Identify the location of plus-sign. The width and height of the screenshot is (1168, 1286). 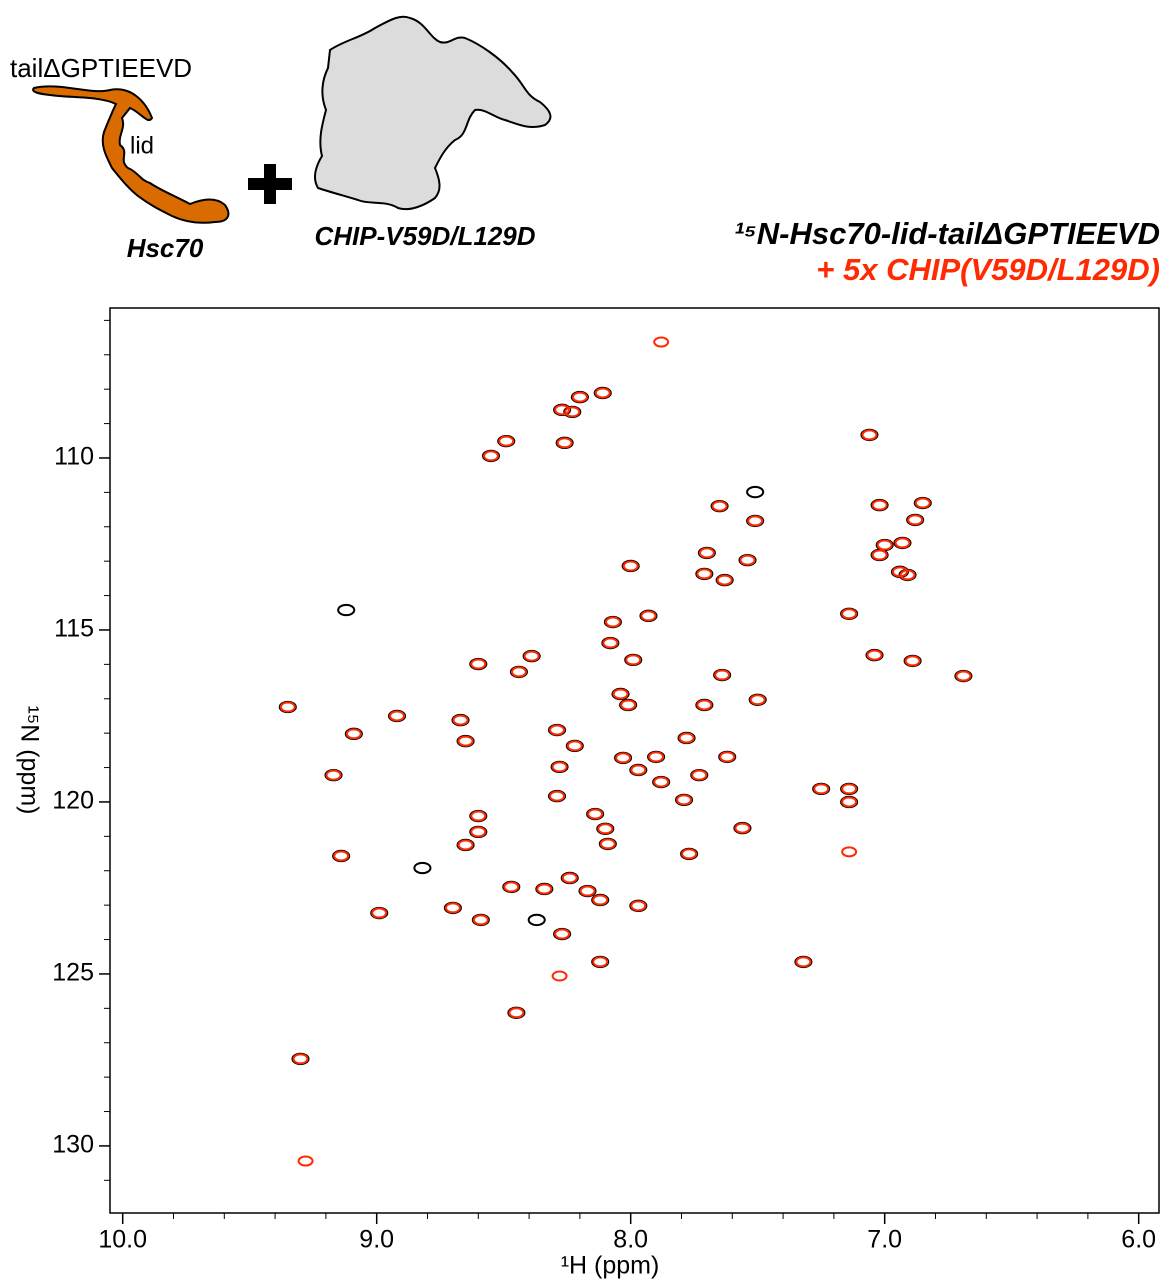
(270, 184).